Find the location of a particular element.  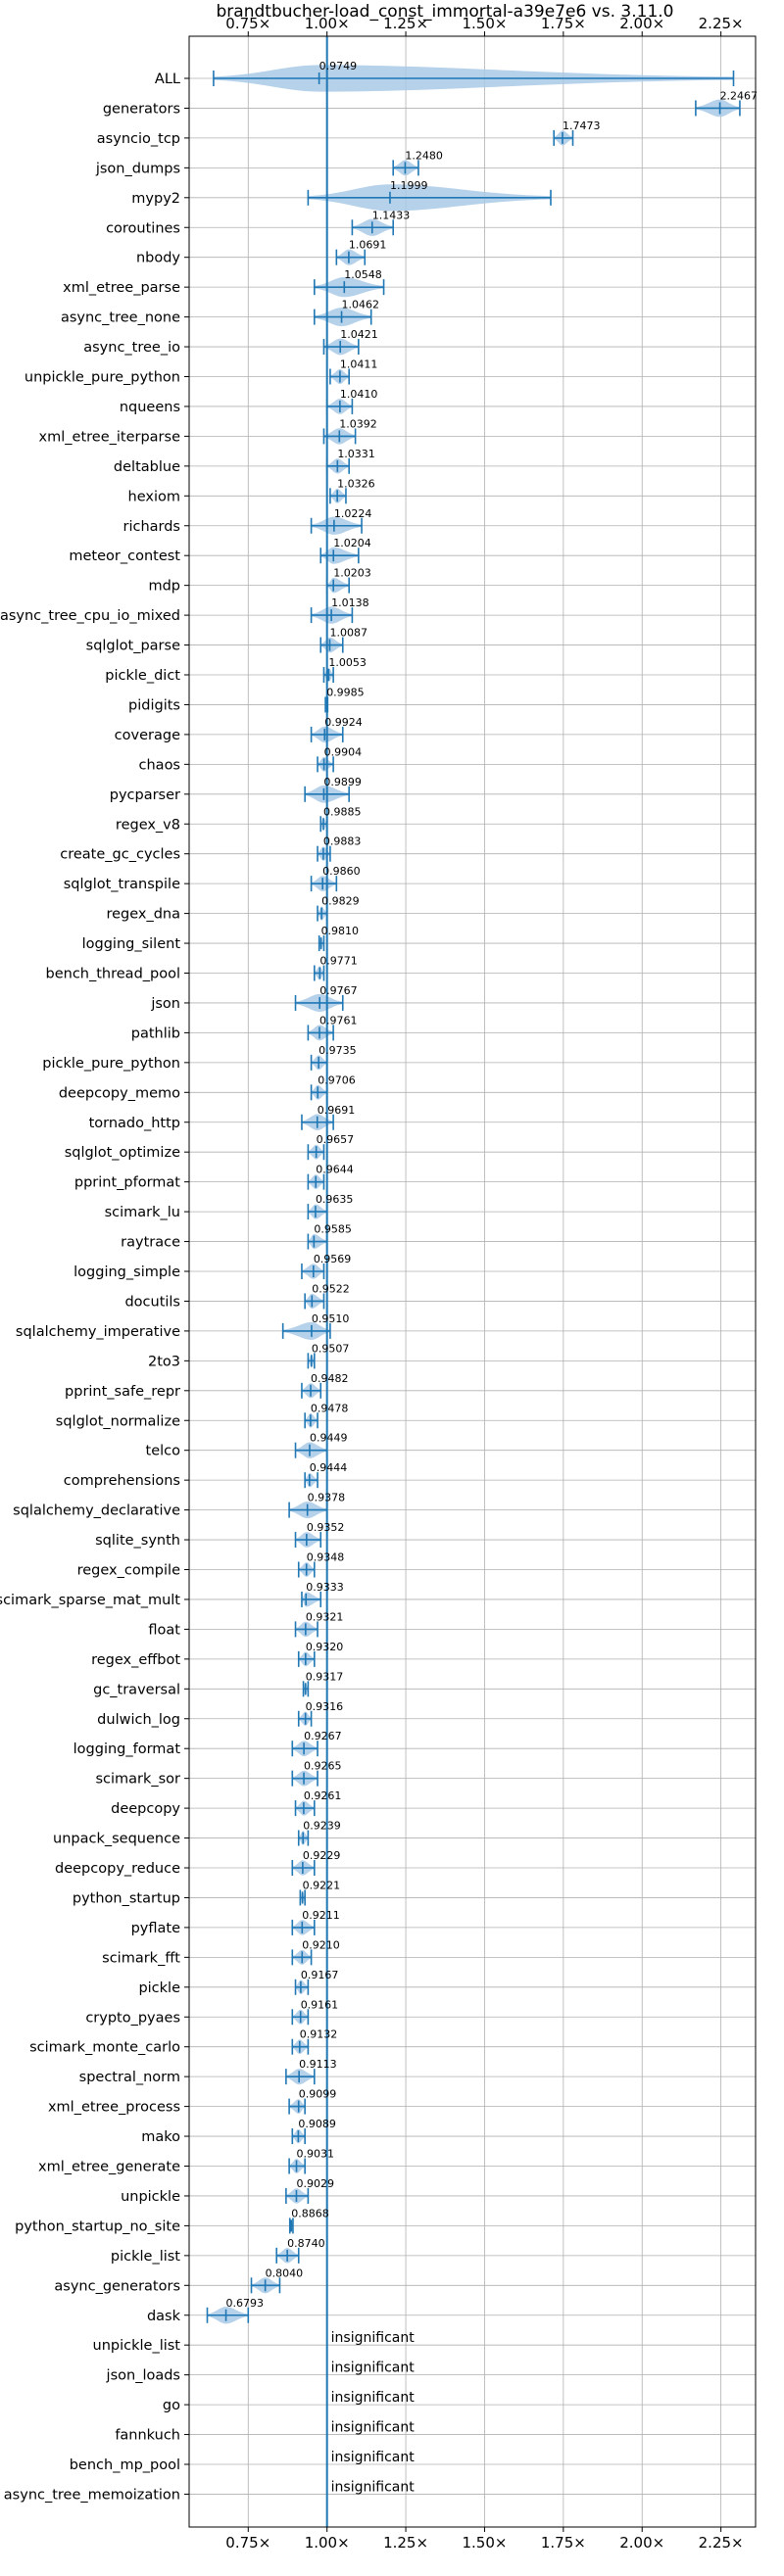

value-label: 0.9333 is located at coordinates (325, 1587).